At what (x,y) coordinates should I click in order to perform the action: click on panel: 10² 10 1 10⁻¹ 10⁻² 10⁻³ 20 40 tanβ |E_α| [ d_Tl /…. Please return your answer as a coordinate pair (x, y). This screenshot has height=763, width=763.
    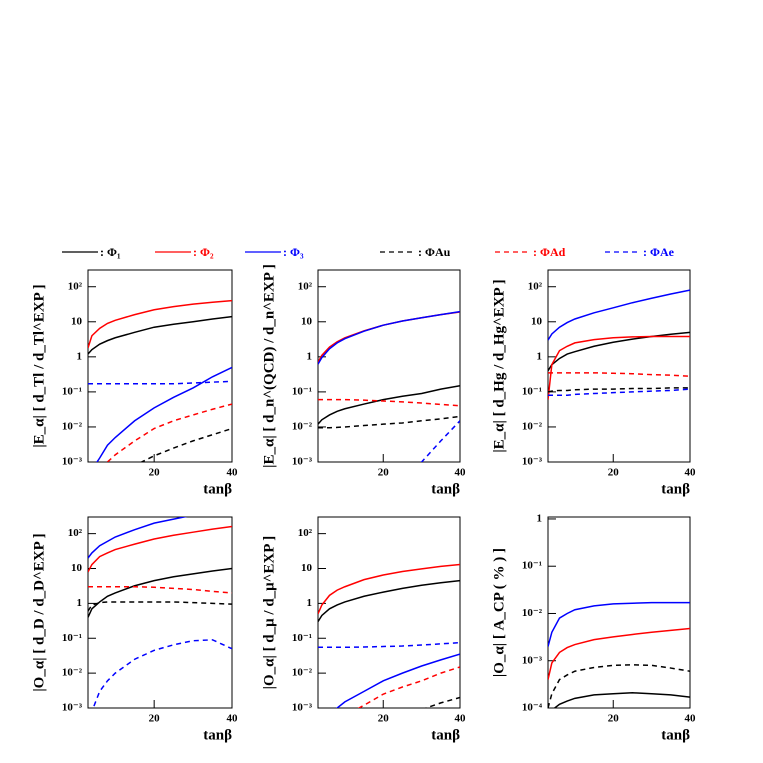
    Looking at the image, I should click on (135, 383).